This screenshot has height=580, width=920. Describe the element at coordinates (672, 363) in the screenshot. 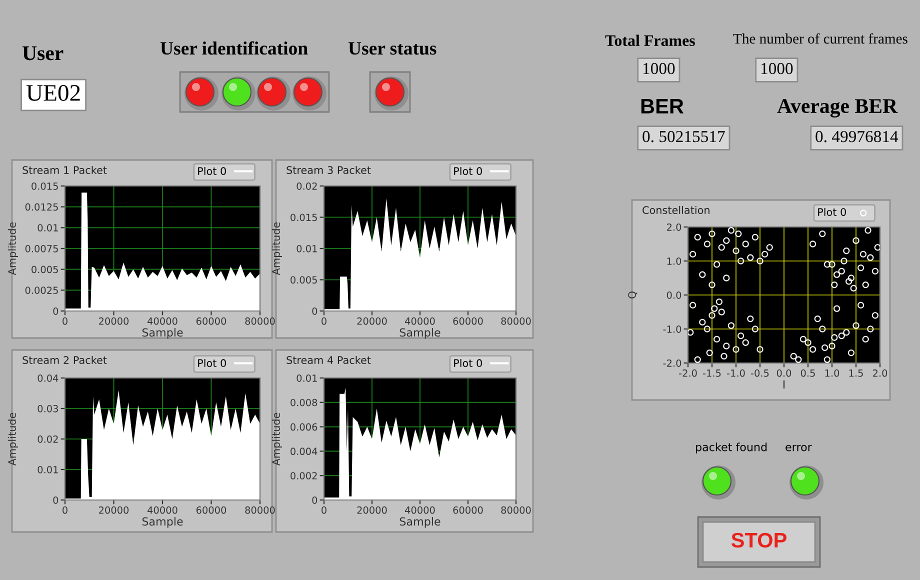

I see `y-tick-label: -2.0` at that location.